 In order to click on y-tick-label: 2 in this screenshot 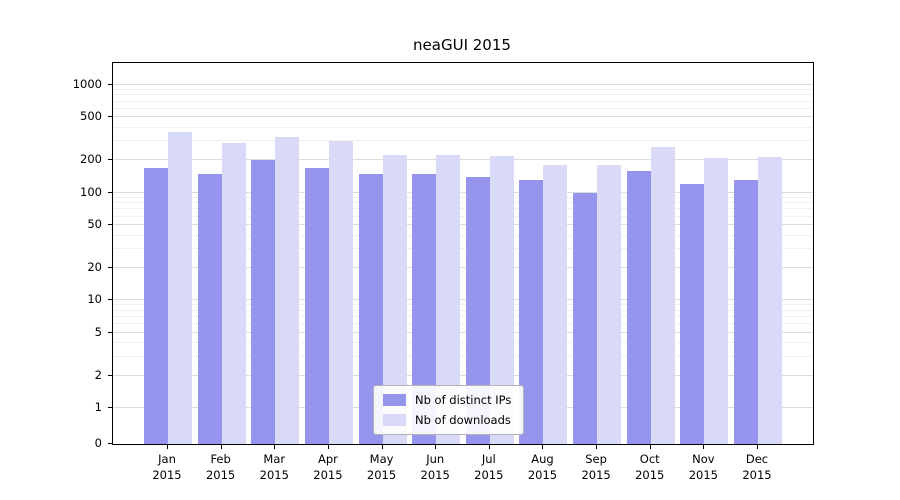, I will do `click(98, 374)`.